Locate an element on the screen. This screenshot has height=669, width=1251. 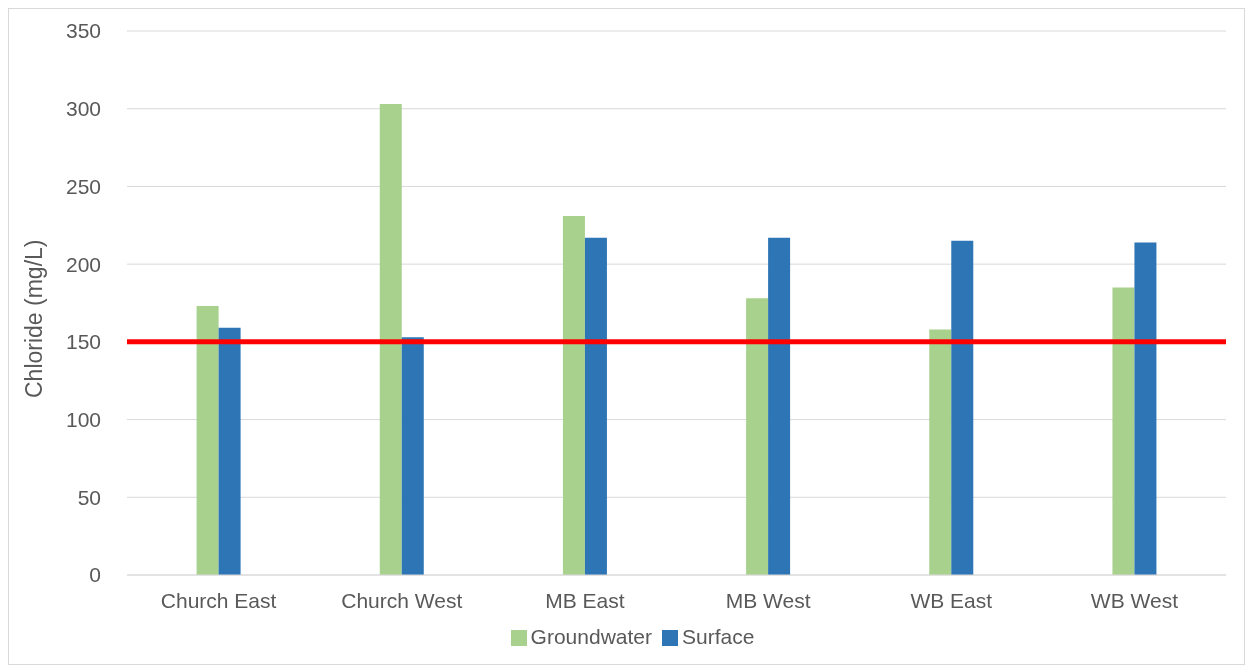
y-tick-label: 350 is located at coordinates (83, 31).